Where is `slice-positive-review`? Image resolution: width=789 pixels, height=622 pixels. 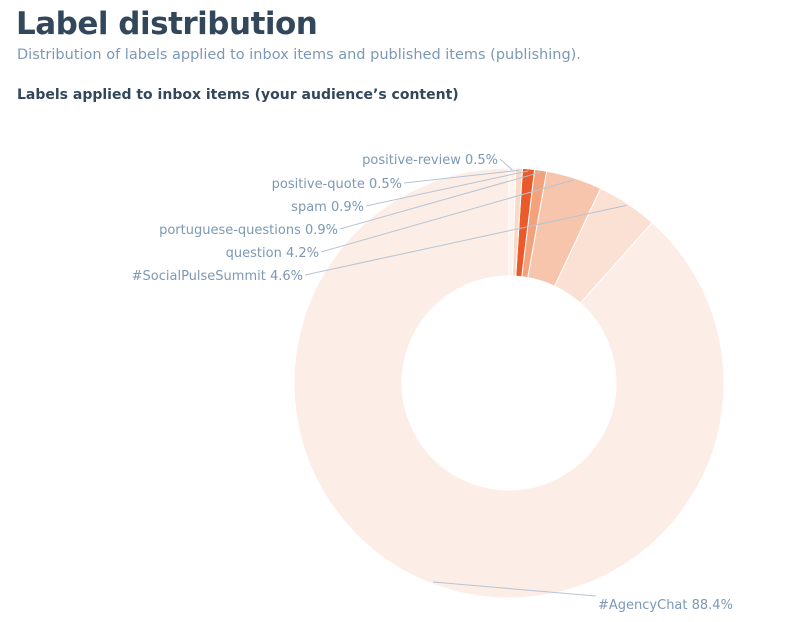 slice-positive-review is located at coordinates (512, 222).